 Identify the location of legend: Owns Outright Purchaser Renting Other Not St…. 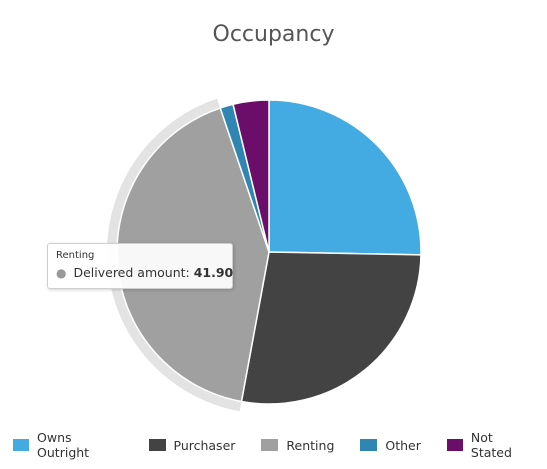
(273, 445).